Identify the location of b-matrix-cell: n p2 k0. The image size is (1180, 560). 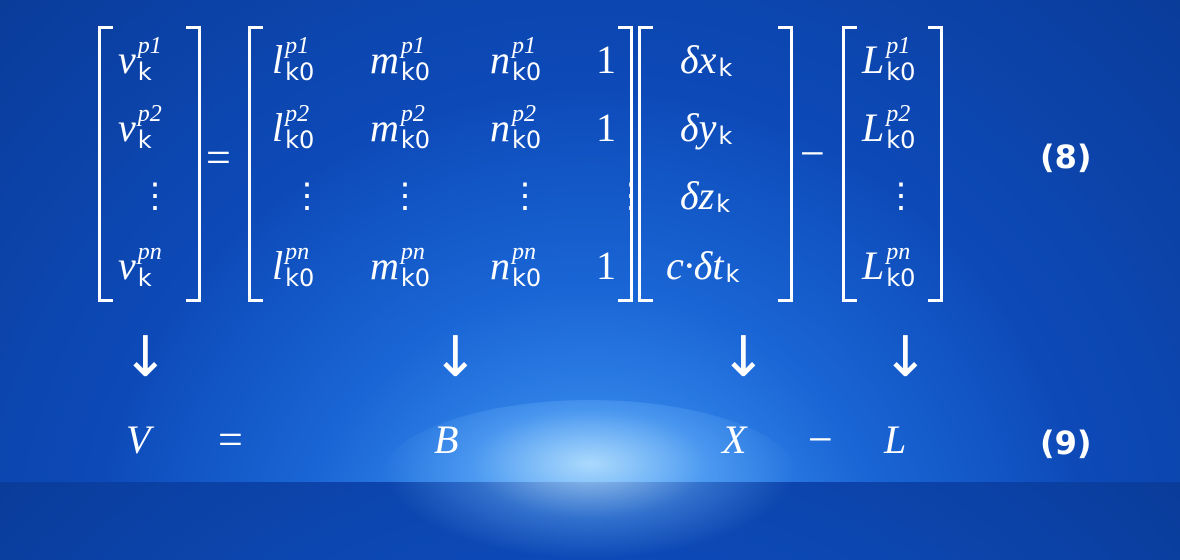
(516, 127).